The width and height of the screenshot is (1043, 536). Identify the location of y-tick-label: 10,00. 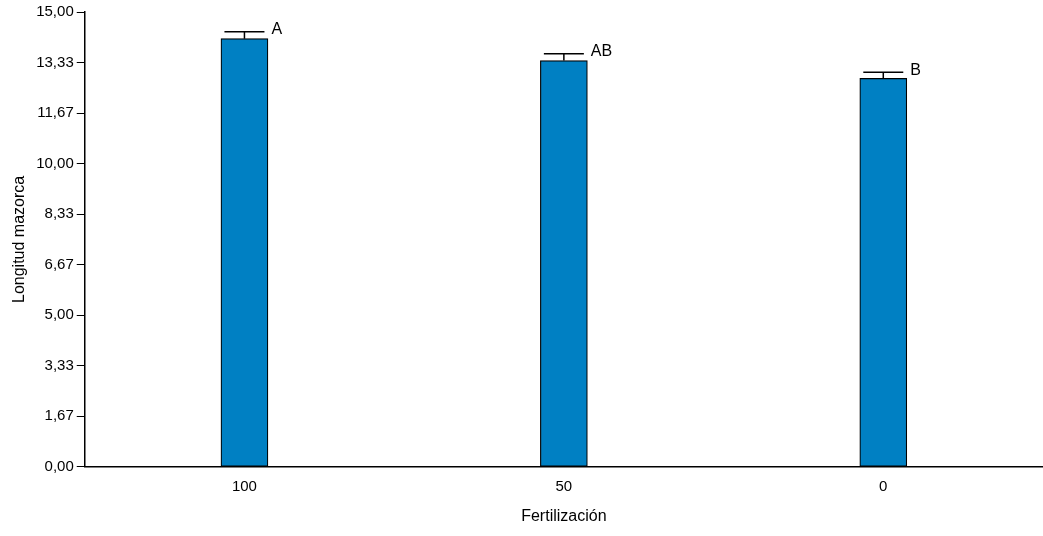
(55, 162).